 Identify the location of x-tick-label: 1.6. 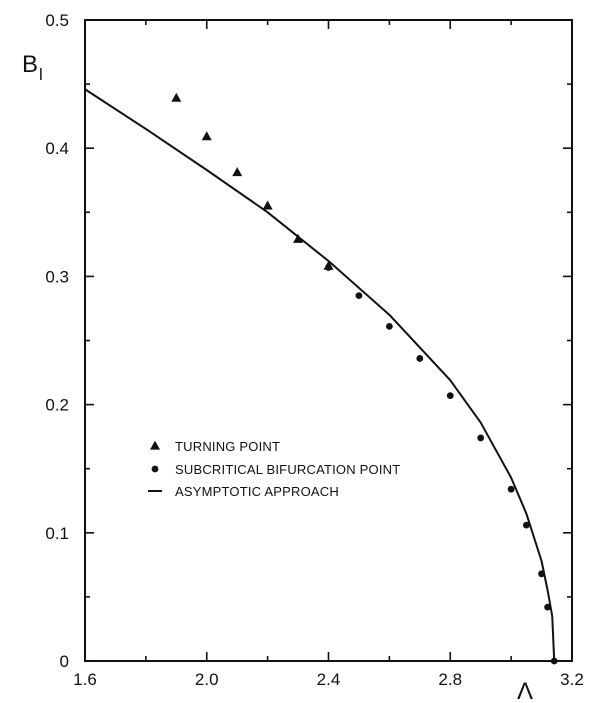
(85, 679).